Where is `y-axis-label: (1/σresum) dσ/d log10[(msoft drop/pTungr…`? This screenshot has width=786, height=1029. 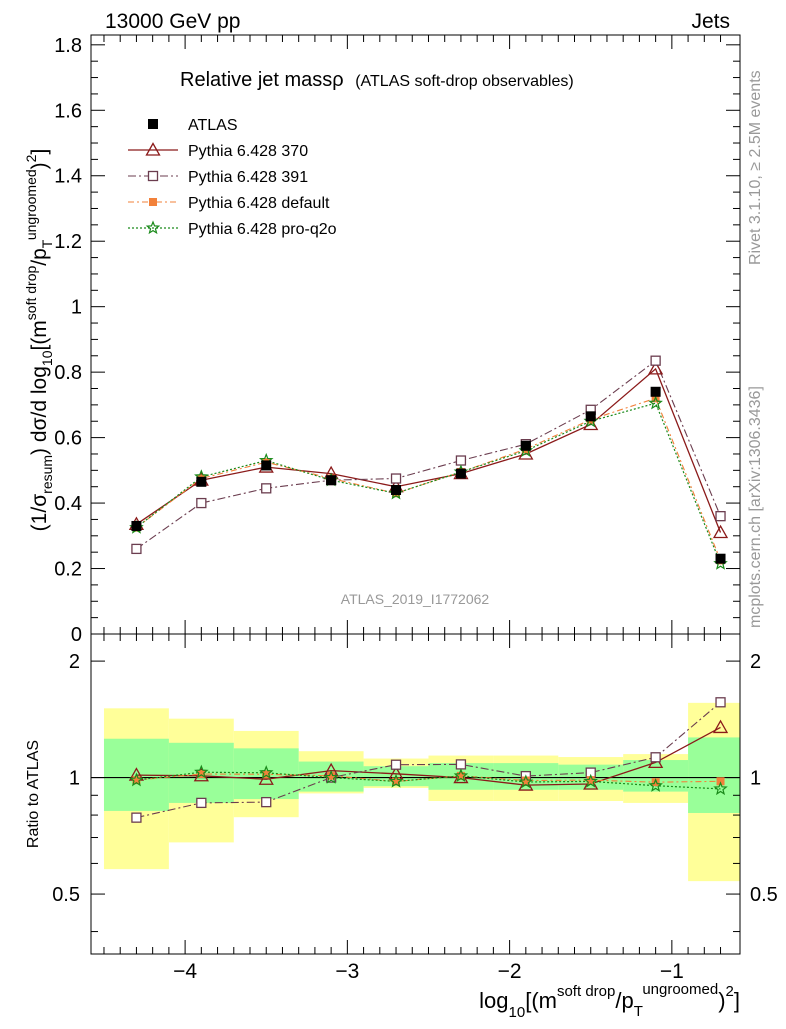
y-axis-label: (1/σresum) dσ/d log10[(msoft drop/pTungr… is located at coordinates (39, 340).